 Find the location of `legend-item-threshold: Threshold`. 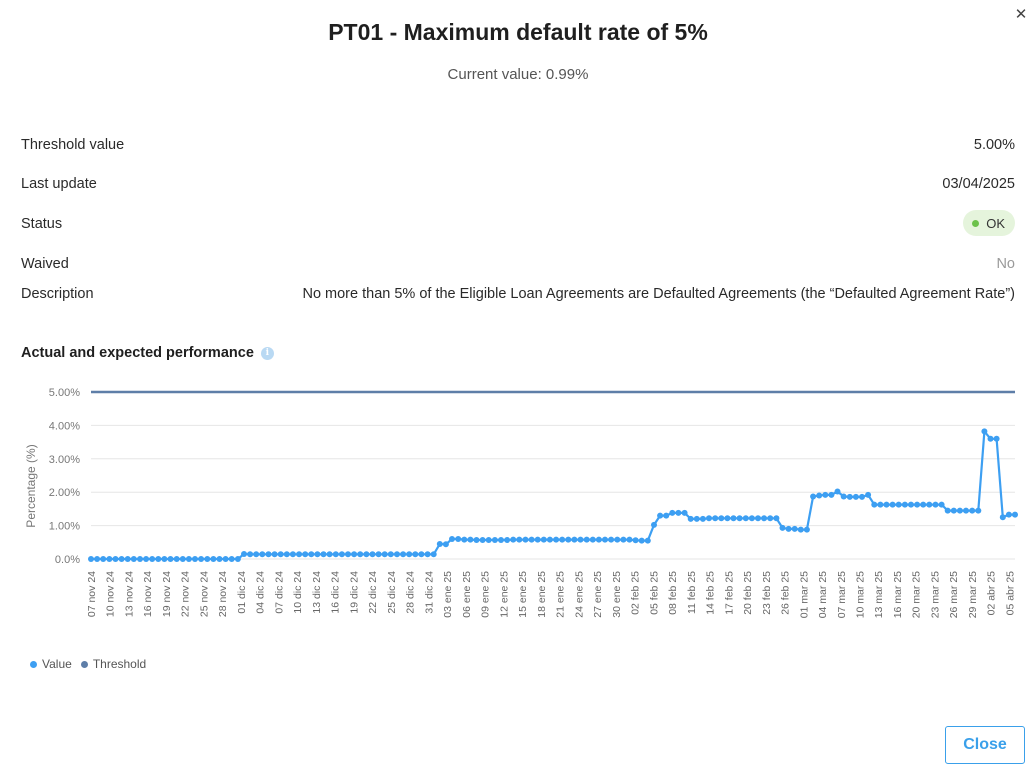

legend-item-threshold: Threshold is located at coordinates (113, 664).